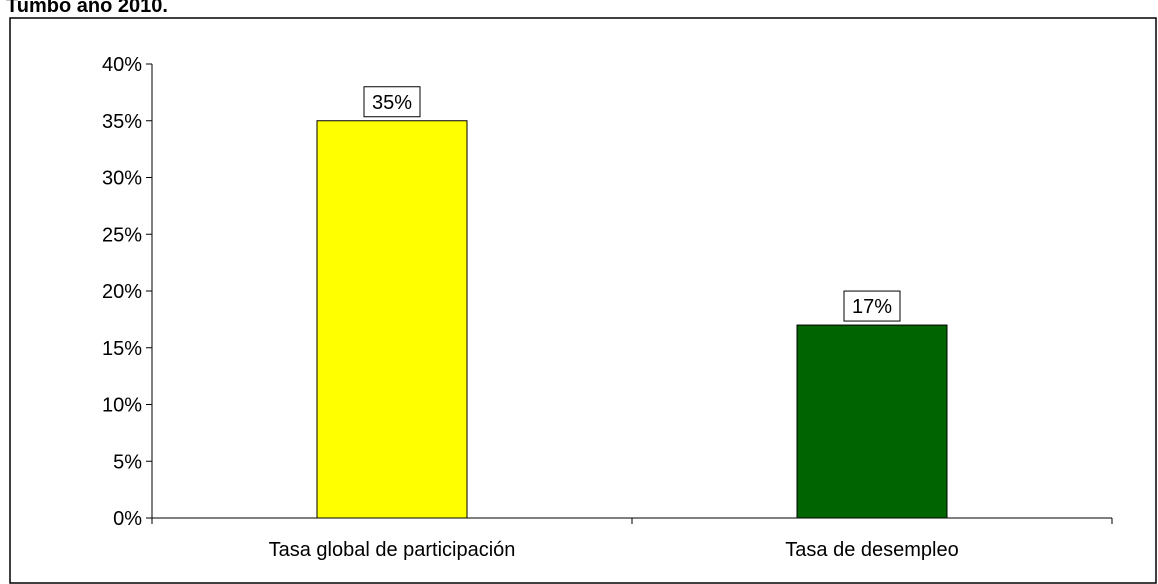  I want to click on data-label: 35%, so click(392, 103).